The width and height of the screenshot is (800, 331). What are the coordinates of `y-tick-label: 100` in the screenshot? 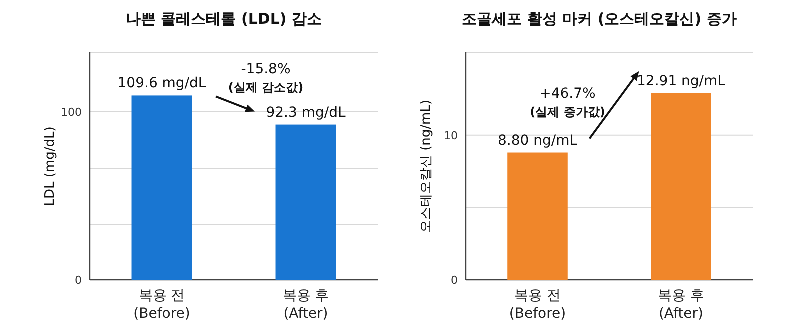 It's located at (71, 112).